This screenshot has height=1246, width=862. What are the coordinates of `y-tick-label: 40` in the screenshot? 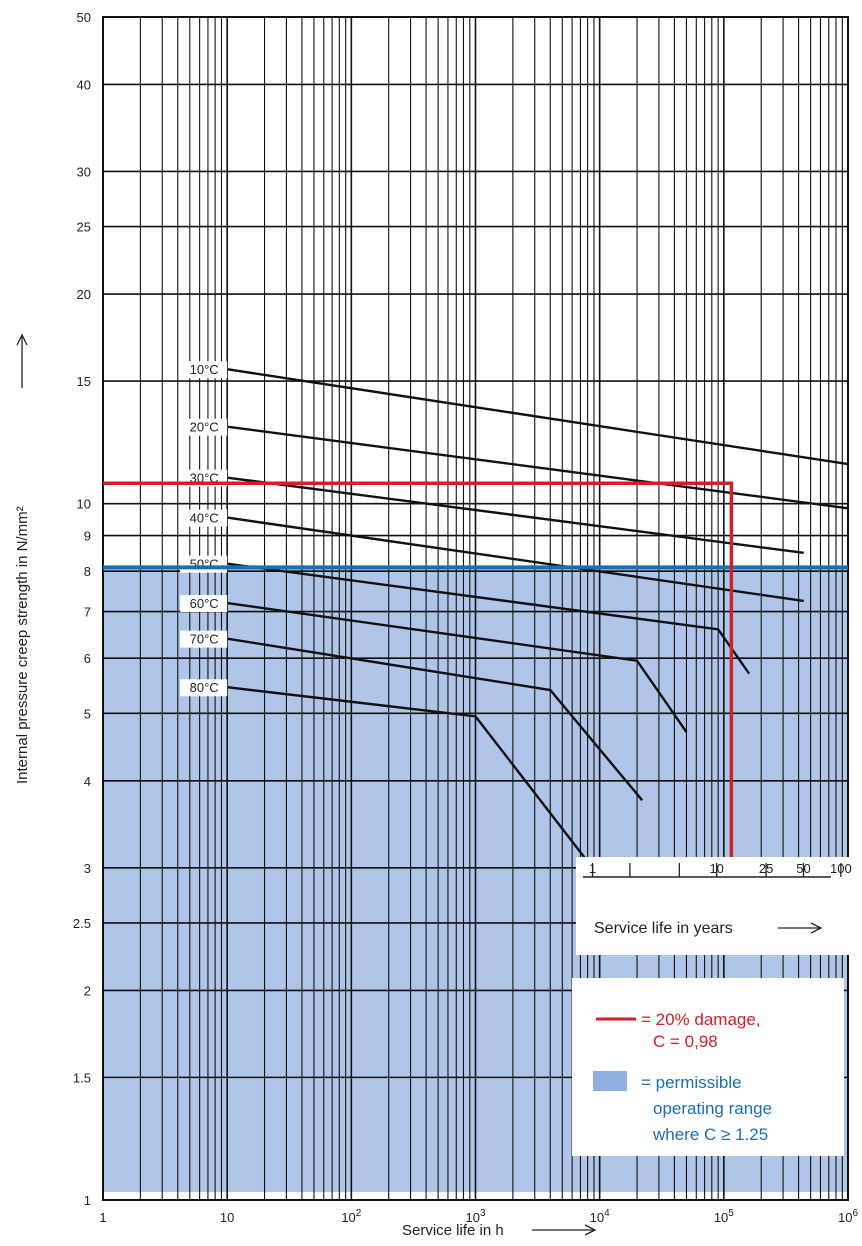 It's located at (84, 84).